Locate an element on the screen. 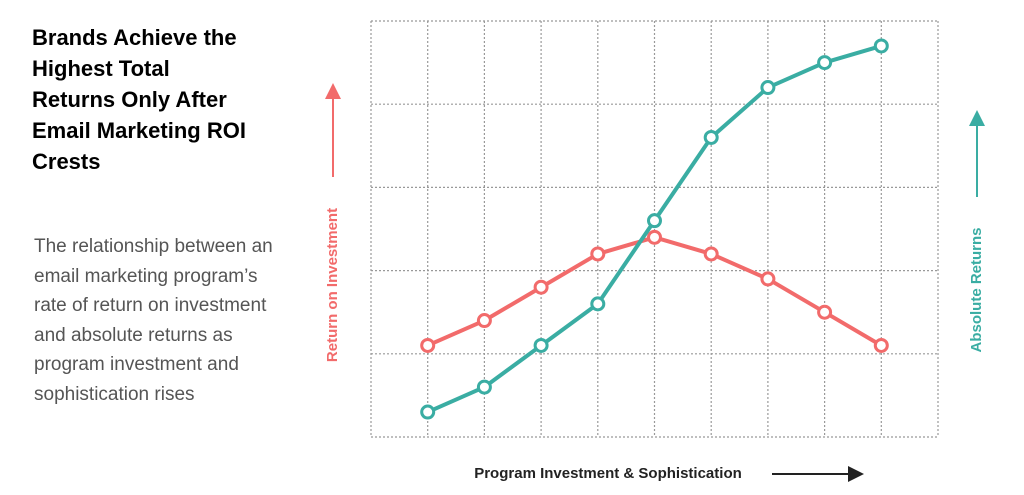 The width and height of the screenshot is (1024, 495). y2-axis-label: Absolute Returns is located at coordinates (976, 289).